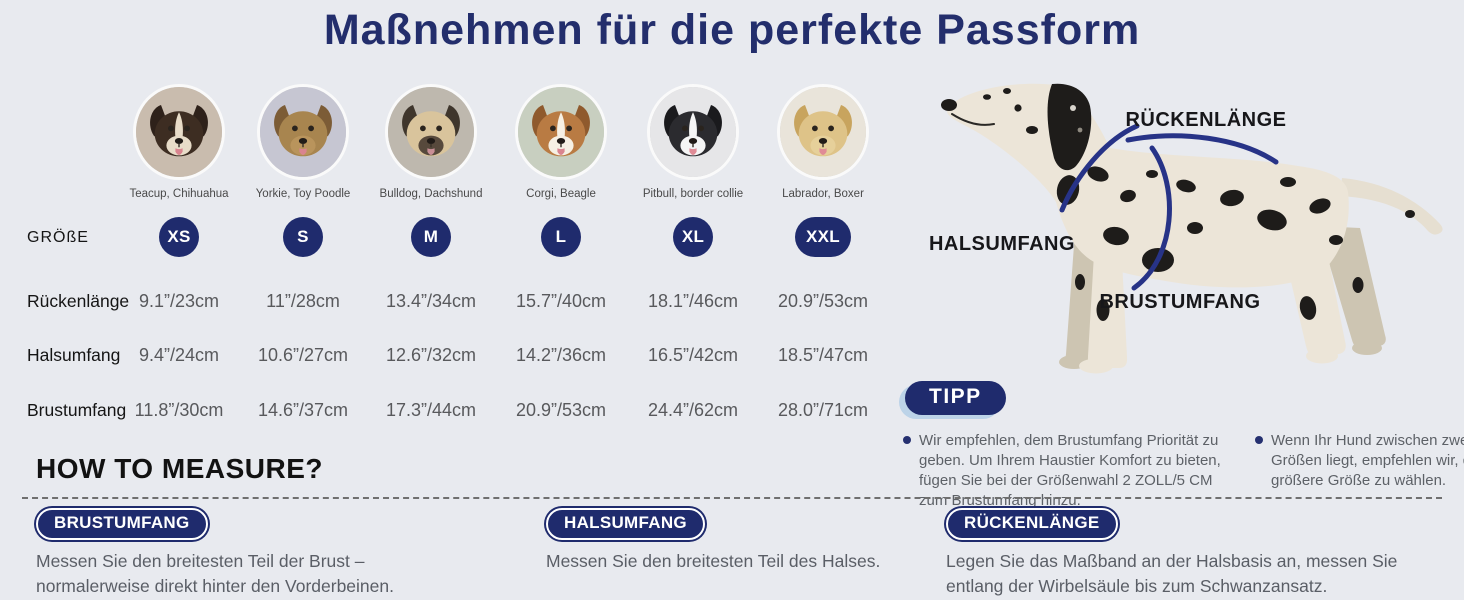  I want to click on back-measure-arc, so click(1202, 149).